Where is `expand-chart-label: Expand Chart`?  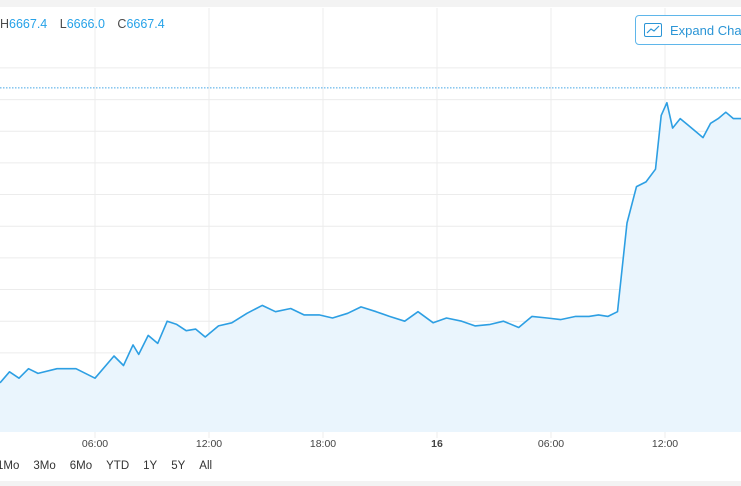 expand-chart-label: Expand Chart is located at coordinates (705, 30).